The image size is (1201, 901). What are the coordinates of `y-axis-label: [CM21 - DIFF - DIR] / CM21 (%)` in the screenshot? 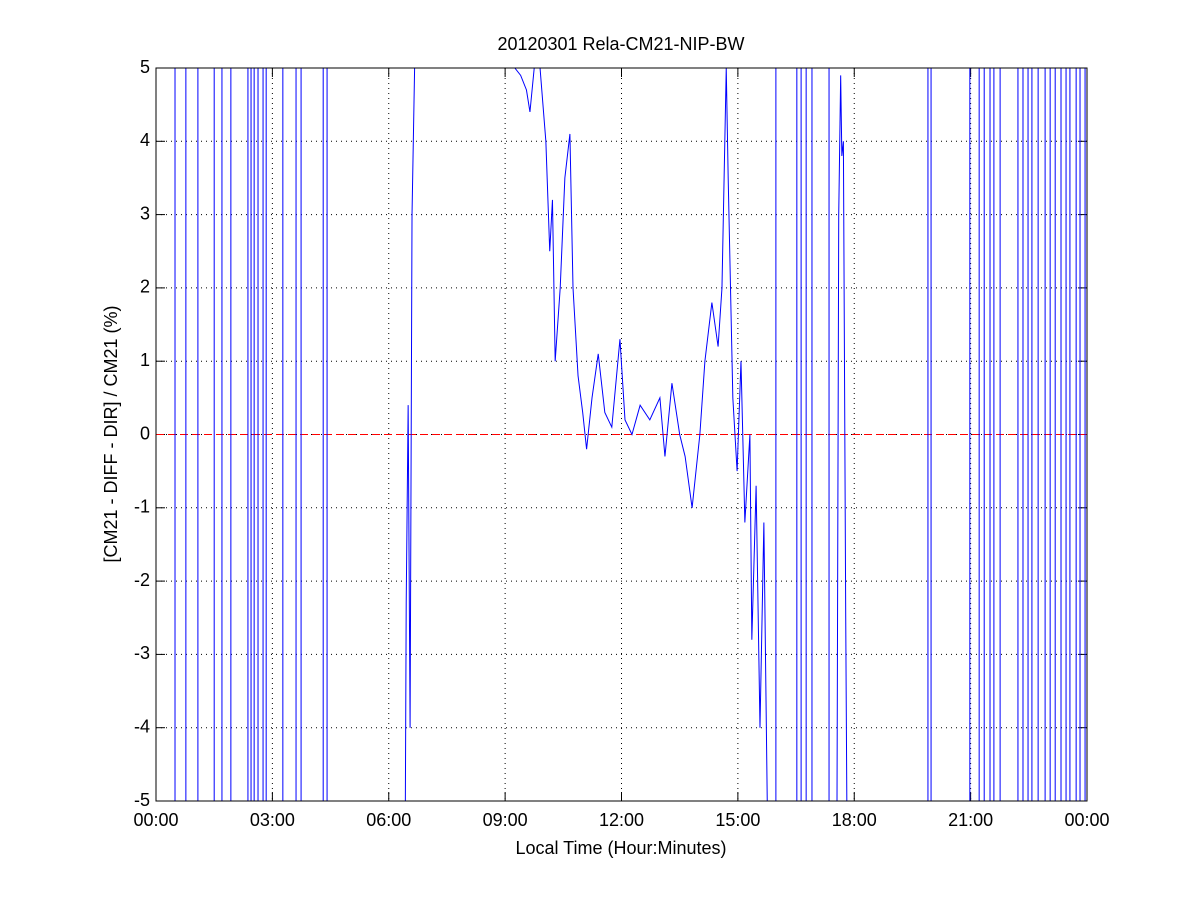 It's located at (111, 433).